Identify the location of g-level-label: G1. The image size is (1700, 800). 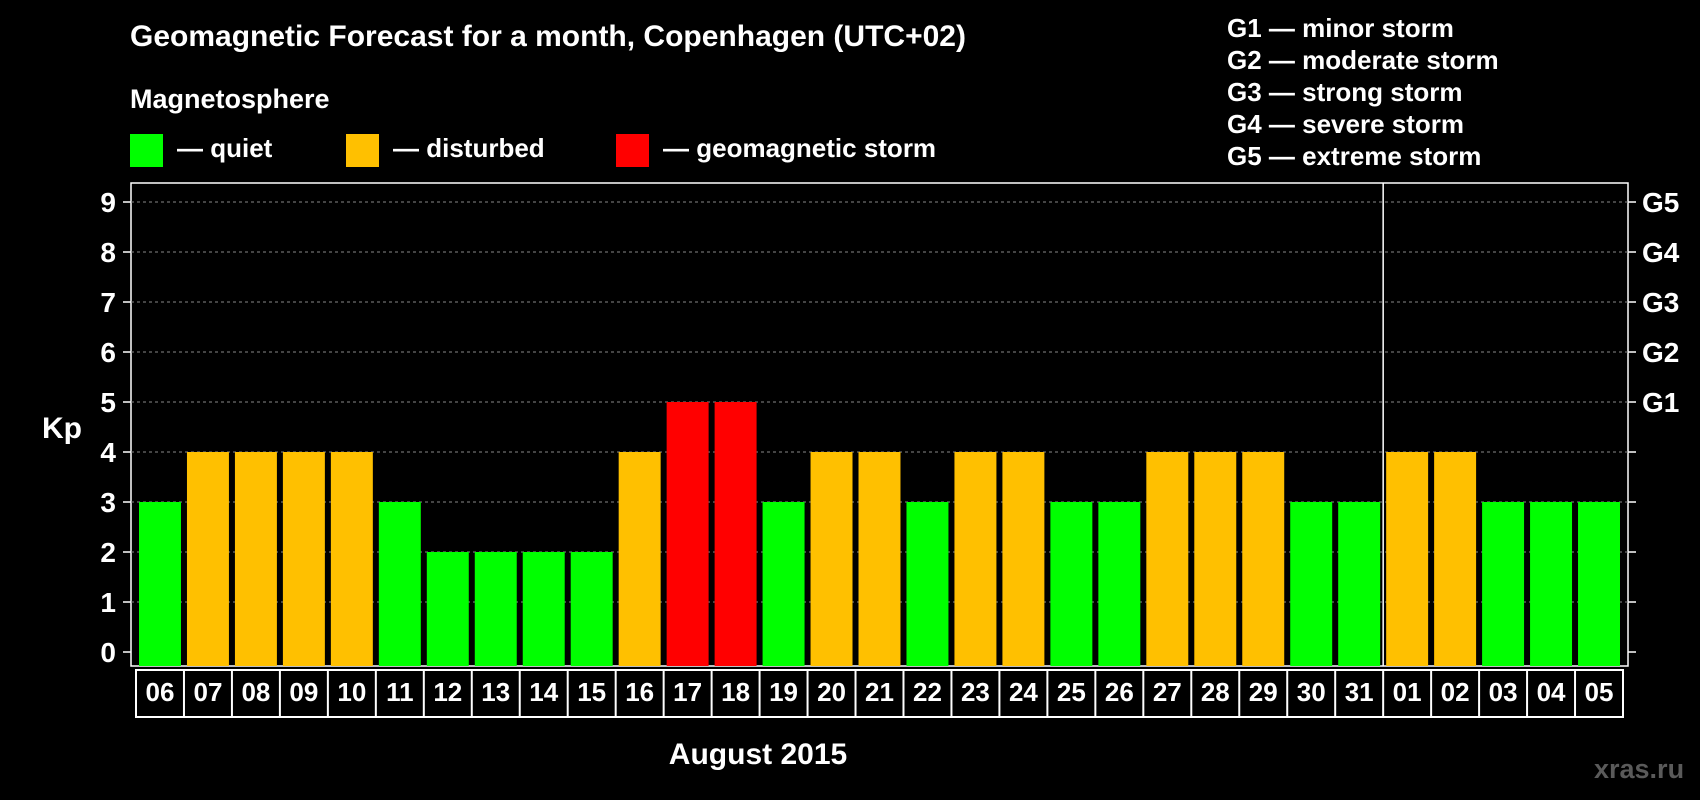
(1660, 402).